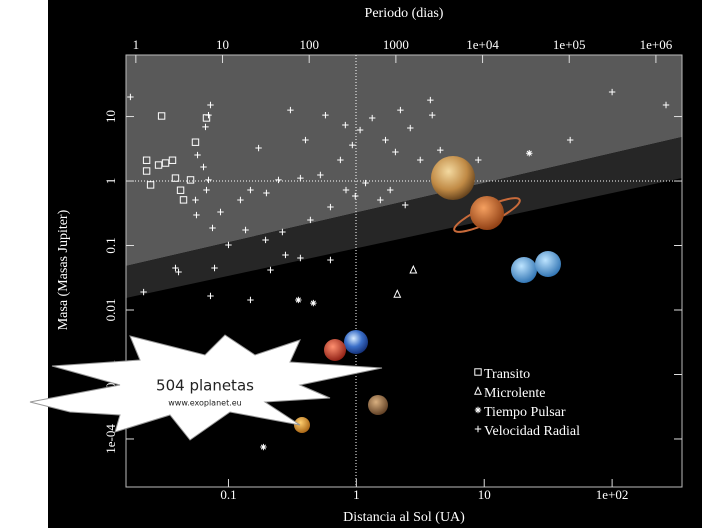 Image resolution: width=702 pixels, height=528 pixels. Describe the element at coordinates (612, 494) in the screenshot. I see `x-tick-label: 1e+02` at that location.